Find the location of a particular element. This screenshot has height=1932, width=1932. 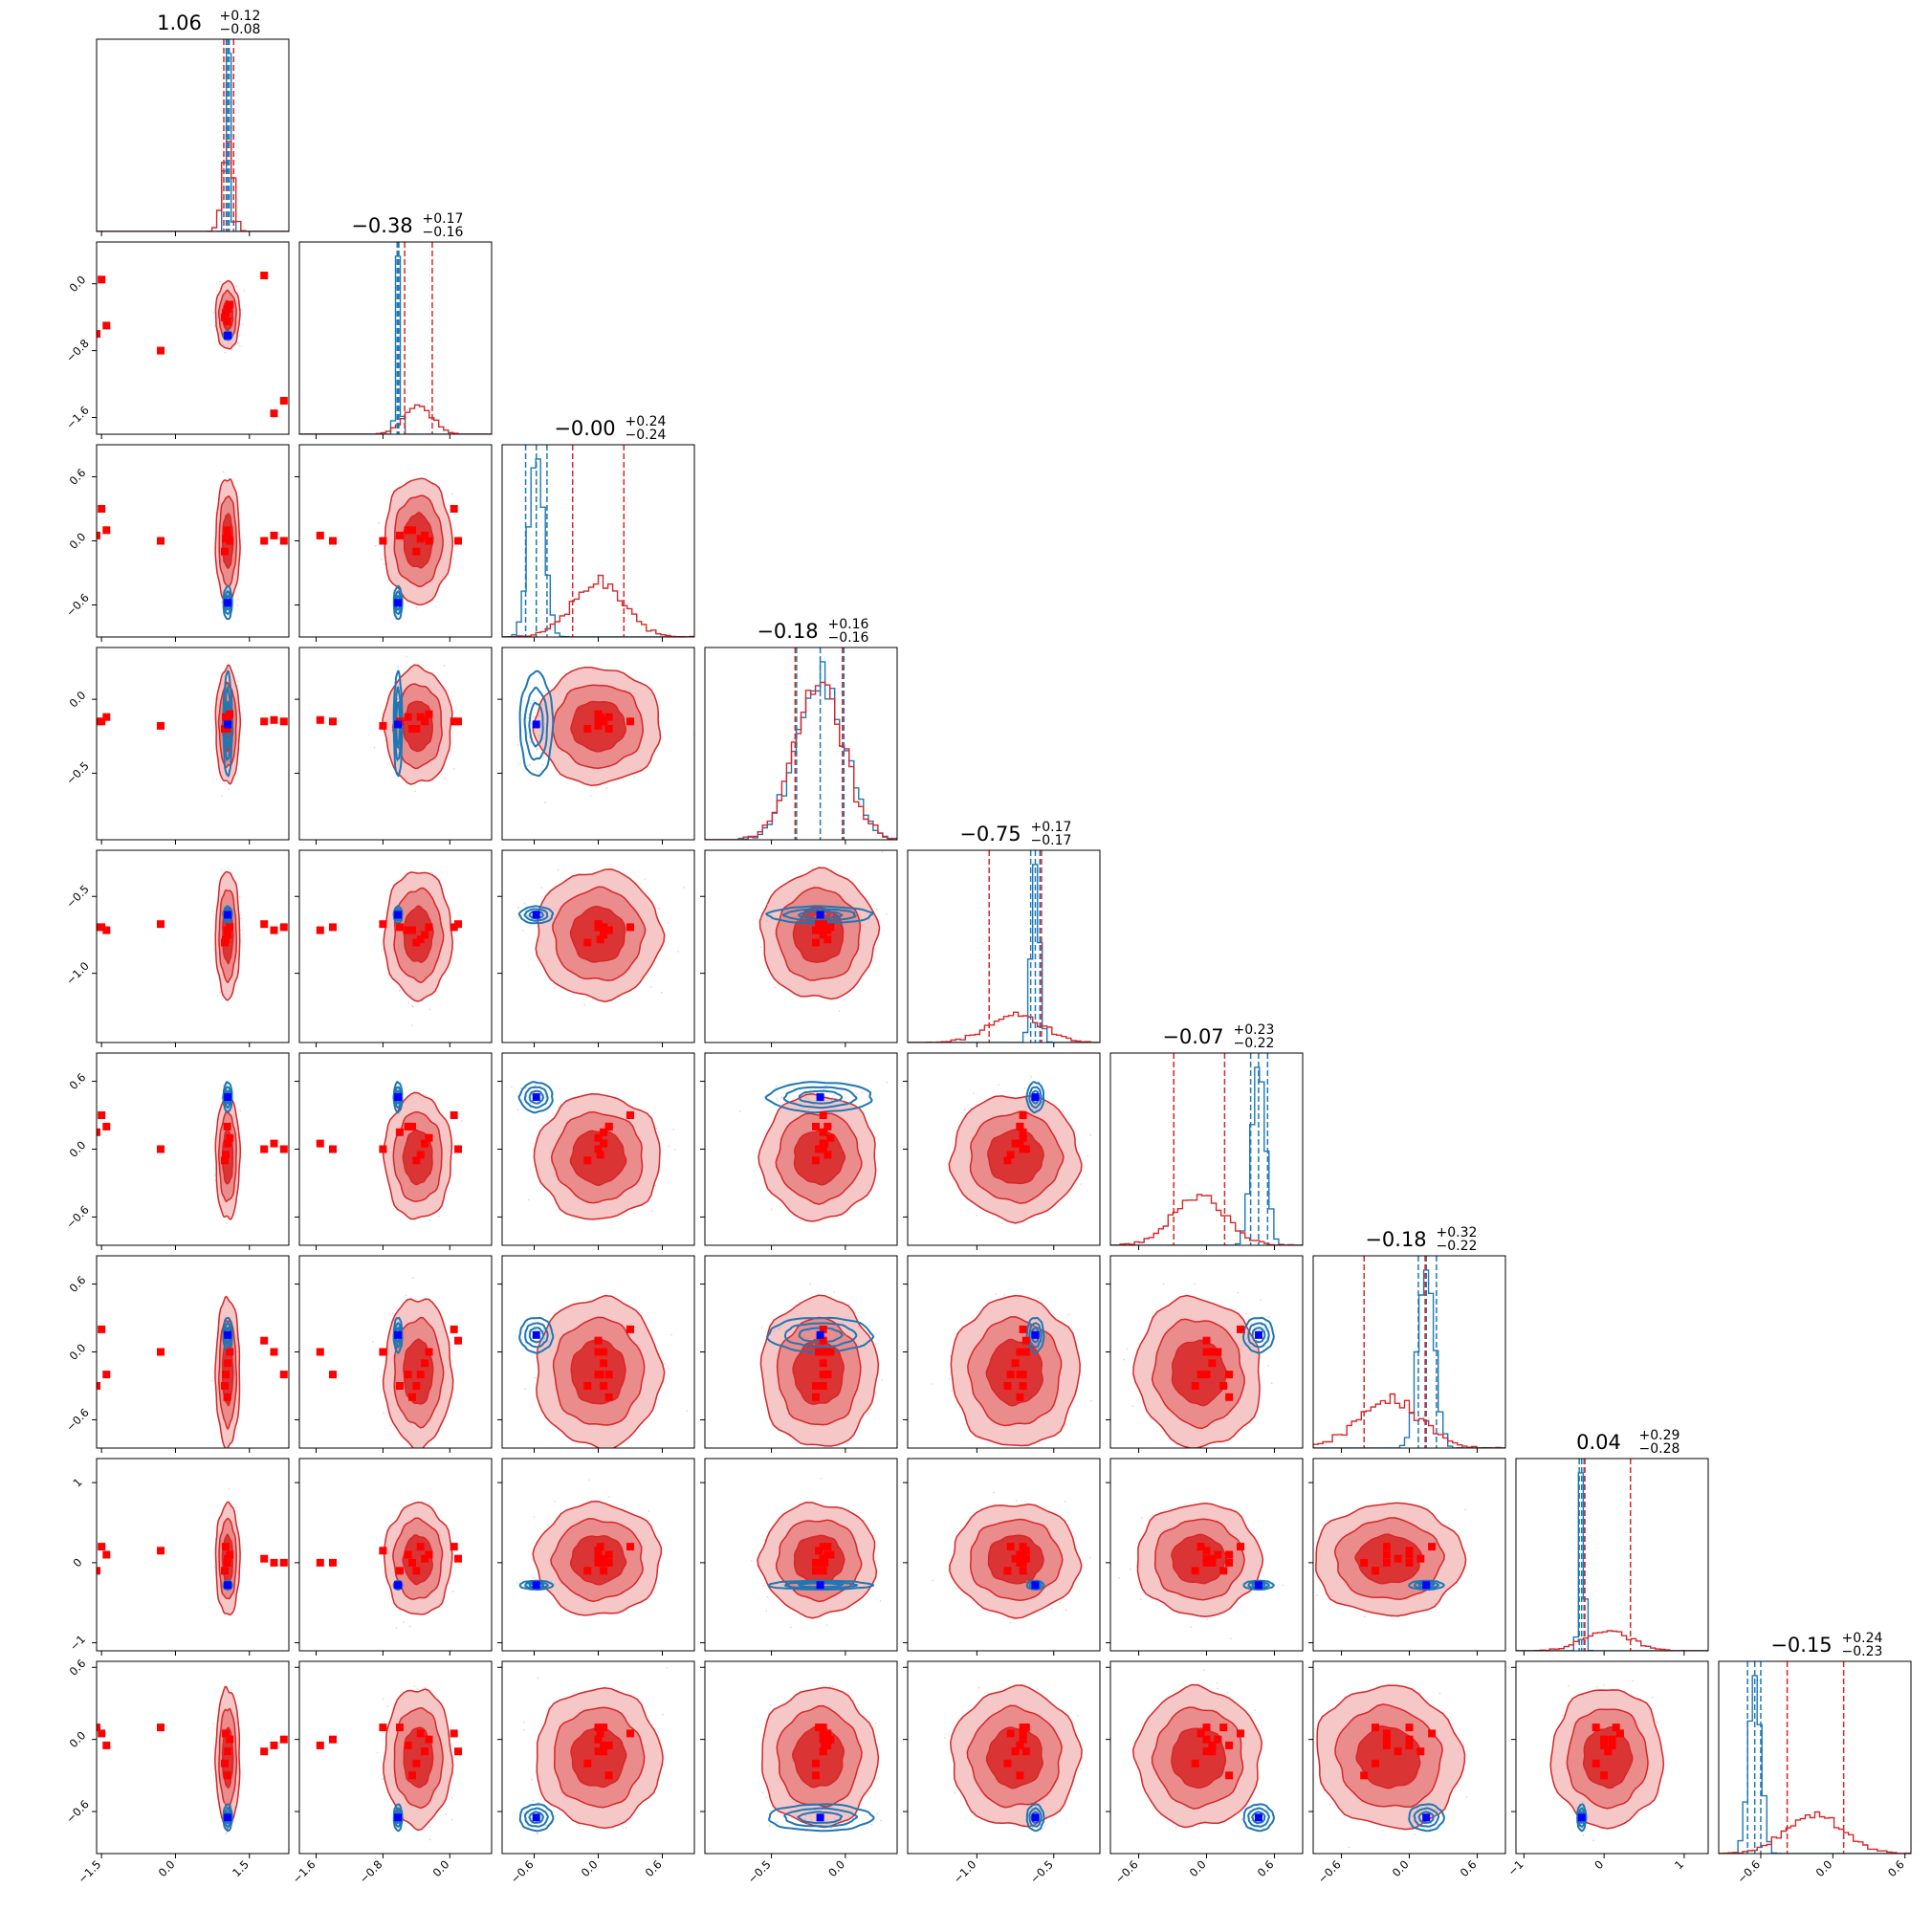

panel-title: −0.00 is located at coordinates (584, 428).